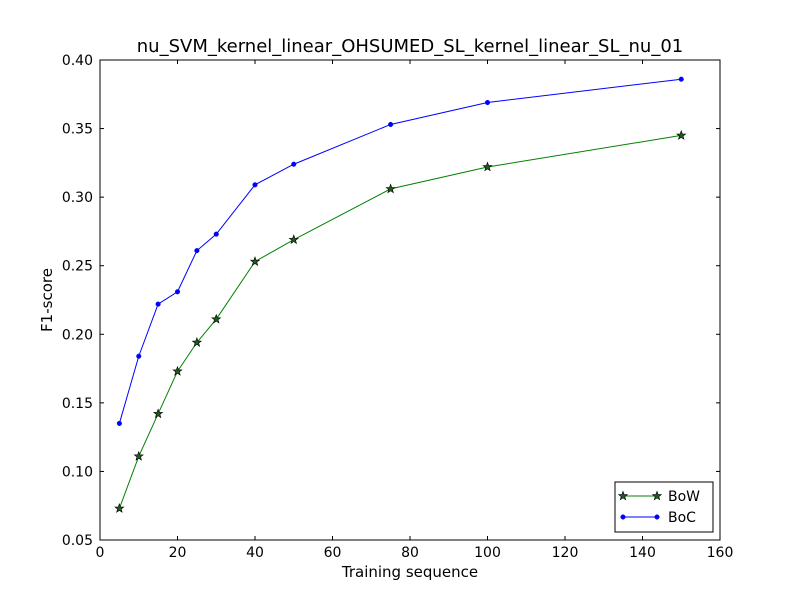 The height and width of the screenshot is (604, 800). What do you see at coordinates (684, 497) in the screenshot?
I see `legend-label-bow: BoW` at bounding box center [684, 497].